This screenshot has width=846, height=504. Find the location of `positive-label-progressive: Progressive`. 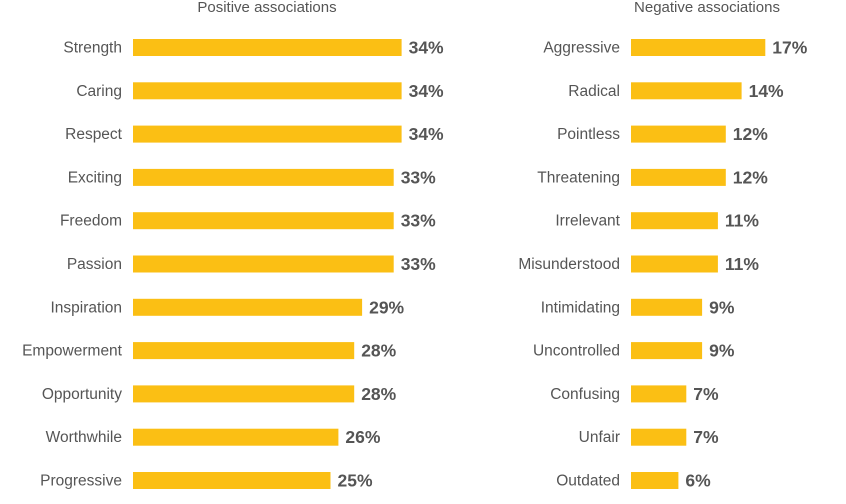

positive-label-progressive: Progressive is located at coordinates (81, 481).